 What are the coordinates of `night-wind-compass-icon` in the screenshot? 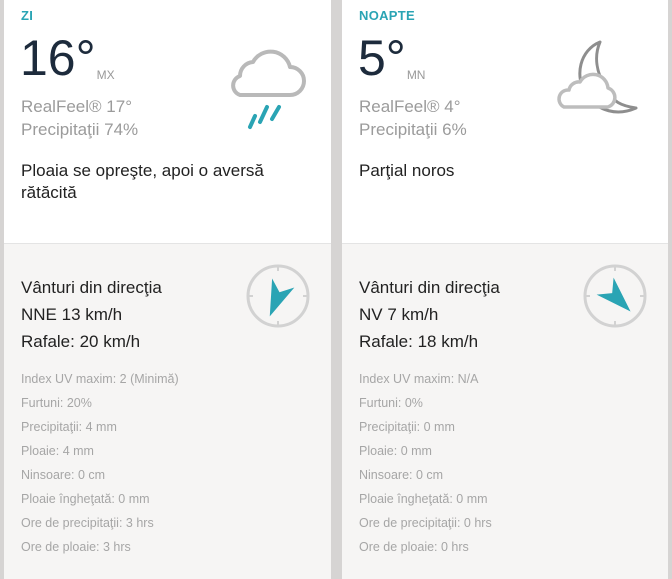 It's located at (615, 296).